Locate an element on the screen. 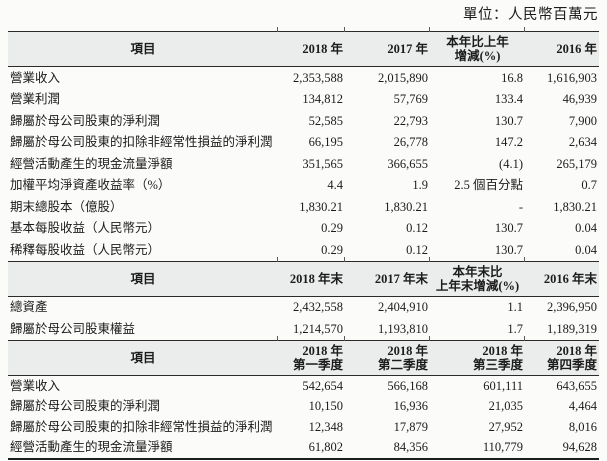  value-cell: 1.9 is located at coordinates (420, 185).